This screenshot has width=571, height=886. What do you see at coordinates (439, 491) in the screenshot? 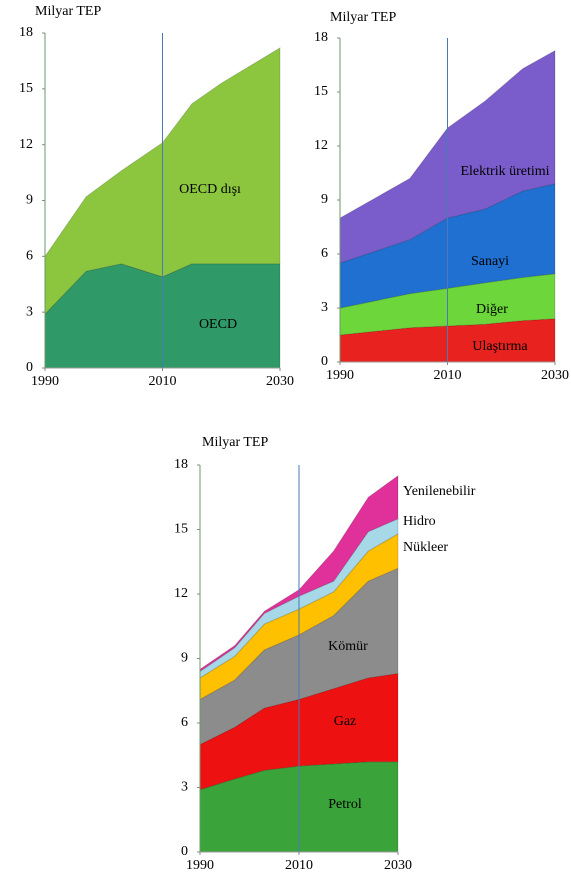
I see `series-label: Yenilenebilir` at bounding box center [439, 491].